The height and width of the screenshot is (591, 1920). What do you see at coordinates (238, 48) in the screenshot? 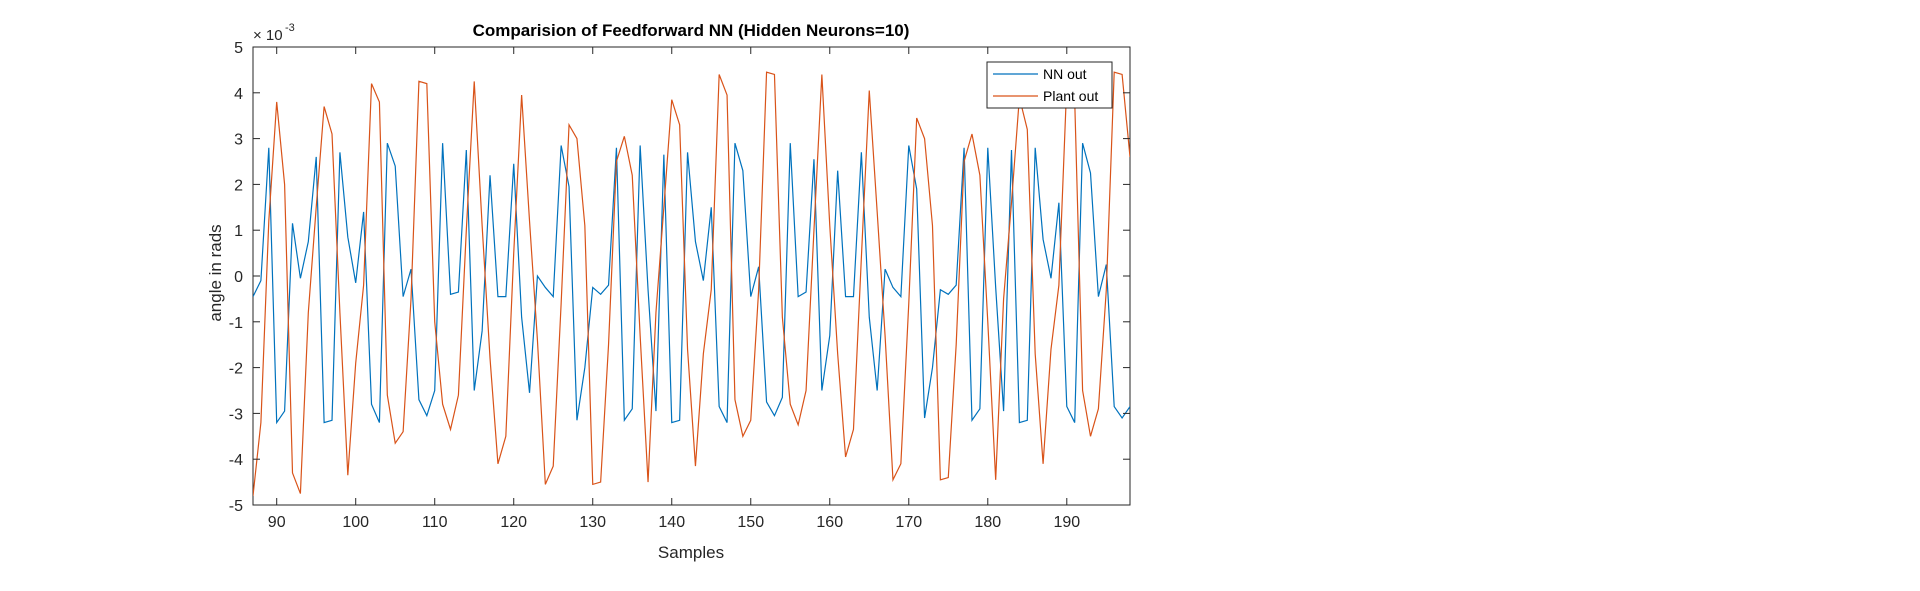
I see `y-tick-label: 5` at bounding box center [238, 48].